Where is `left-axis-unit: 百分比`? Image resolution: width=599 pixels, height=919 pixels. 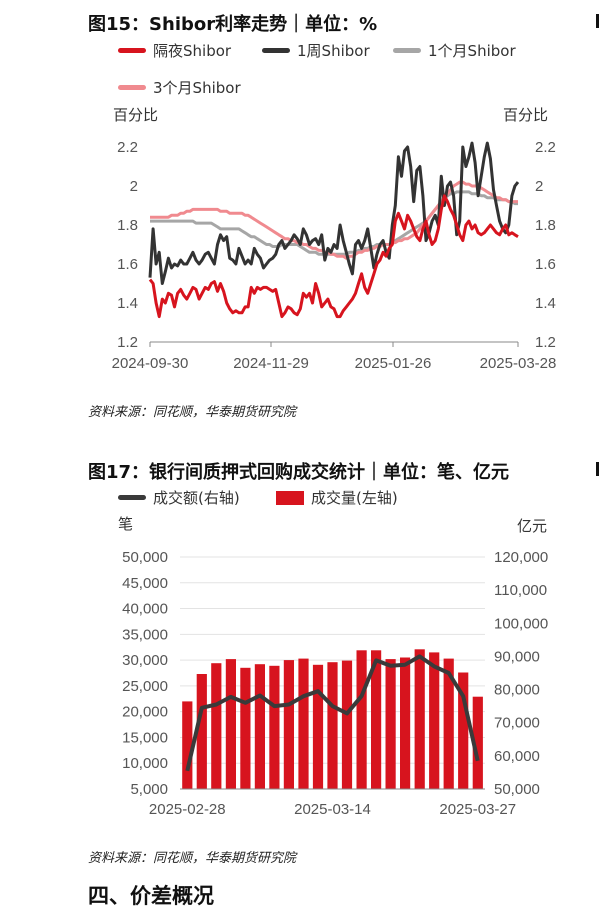 left-axis-unit: 百分比 is located at coordinates (135, 115).